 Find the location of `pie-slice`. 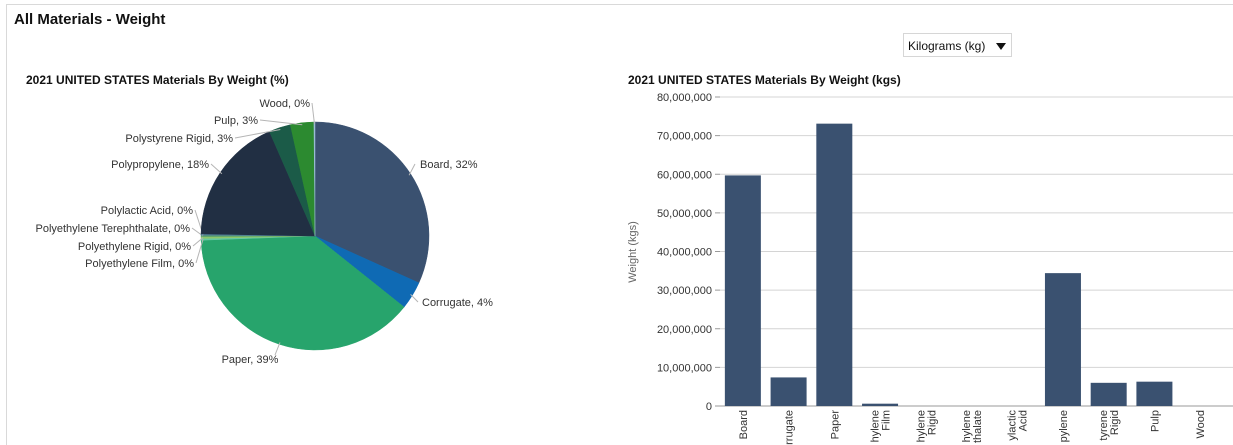

pie-slice is located at coordinates (372, 202).